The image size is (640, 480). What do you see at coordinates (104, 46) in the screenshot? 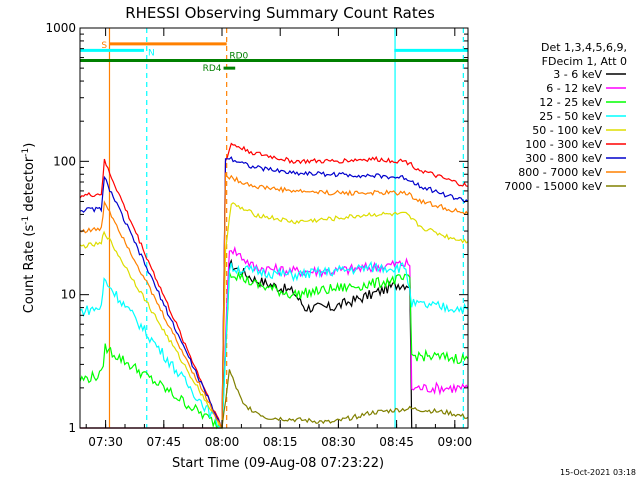
I see `annotation-label-s: S` at bounding box center [104, 46].